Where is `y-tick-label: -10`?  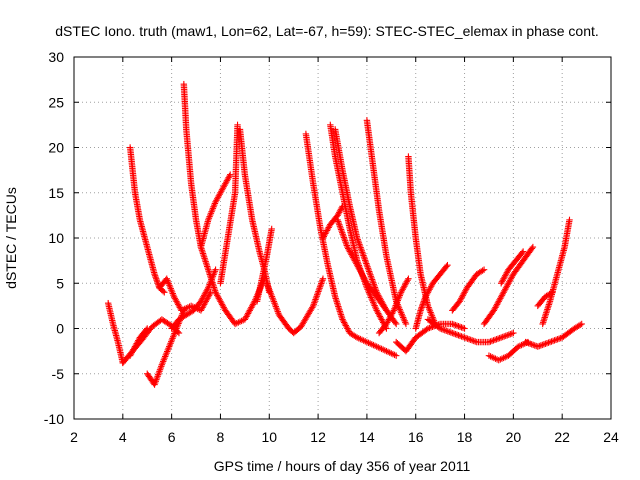
y-tick-label: -10 is located at coordinates (54, 419).